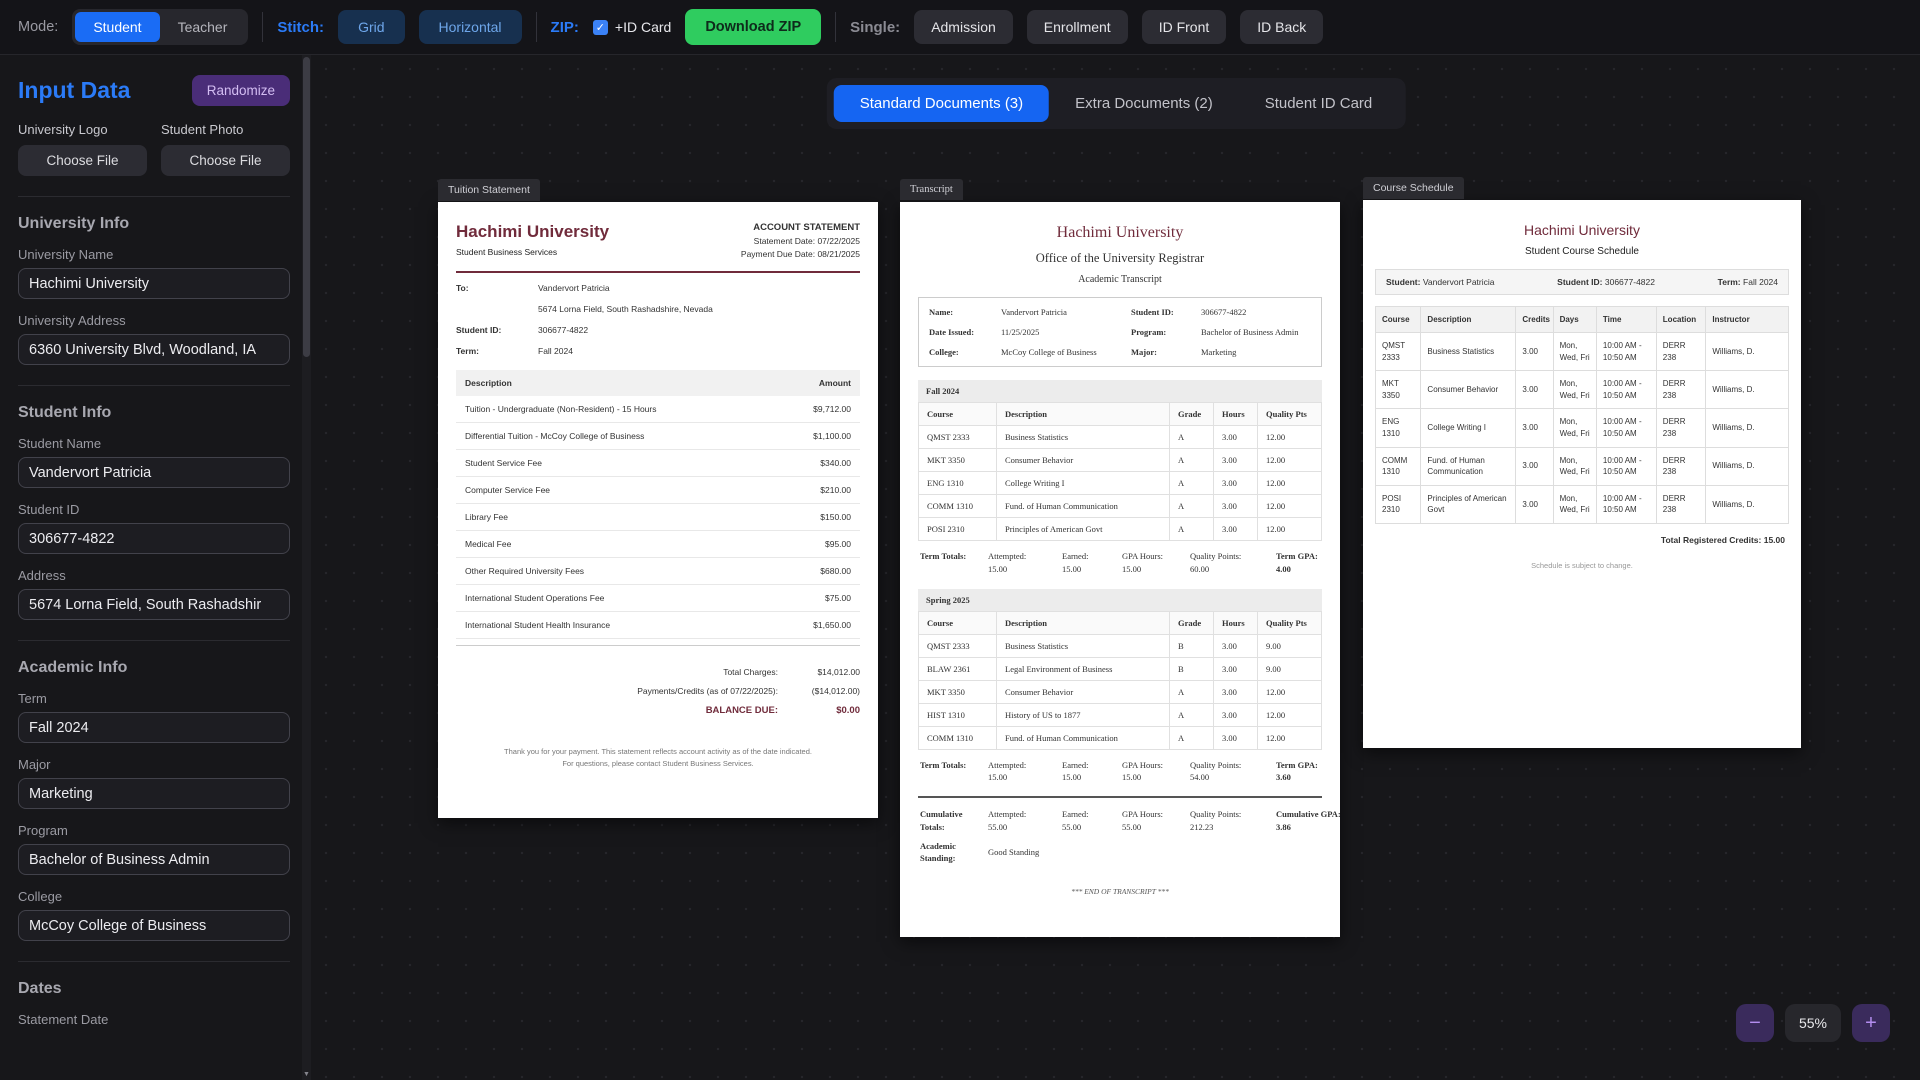 The width and height of the screenshot is (1920, 1080). I want to click on table-cell: Medical Fee, so click(615, 544).